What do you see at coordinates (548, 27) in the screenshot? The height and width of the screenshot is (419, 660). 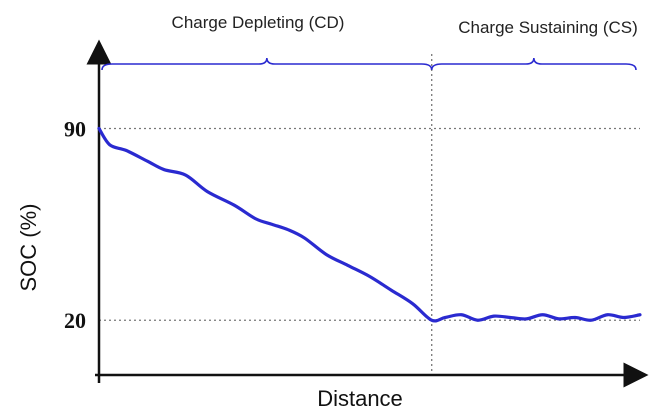 I see `phase-label-cs: Charge Sustaining (CS)` at bounding box center [548, 27].